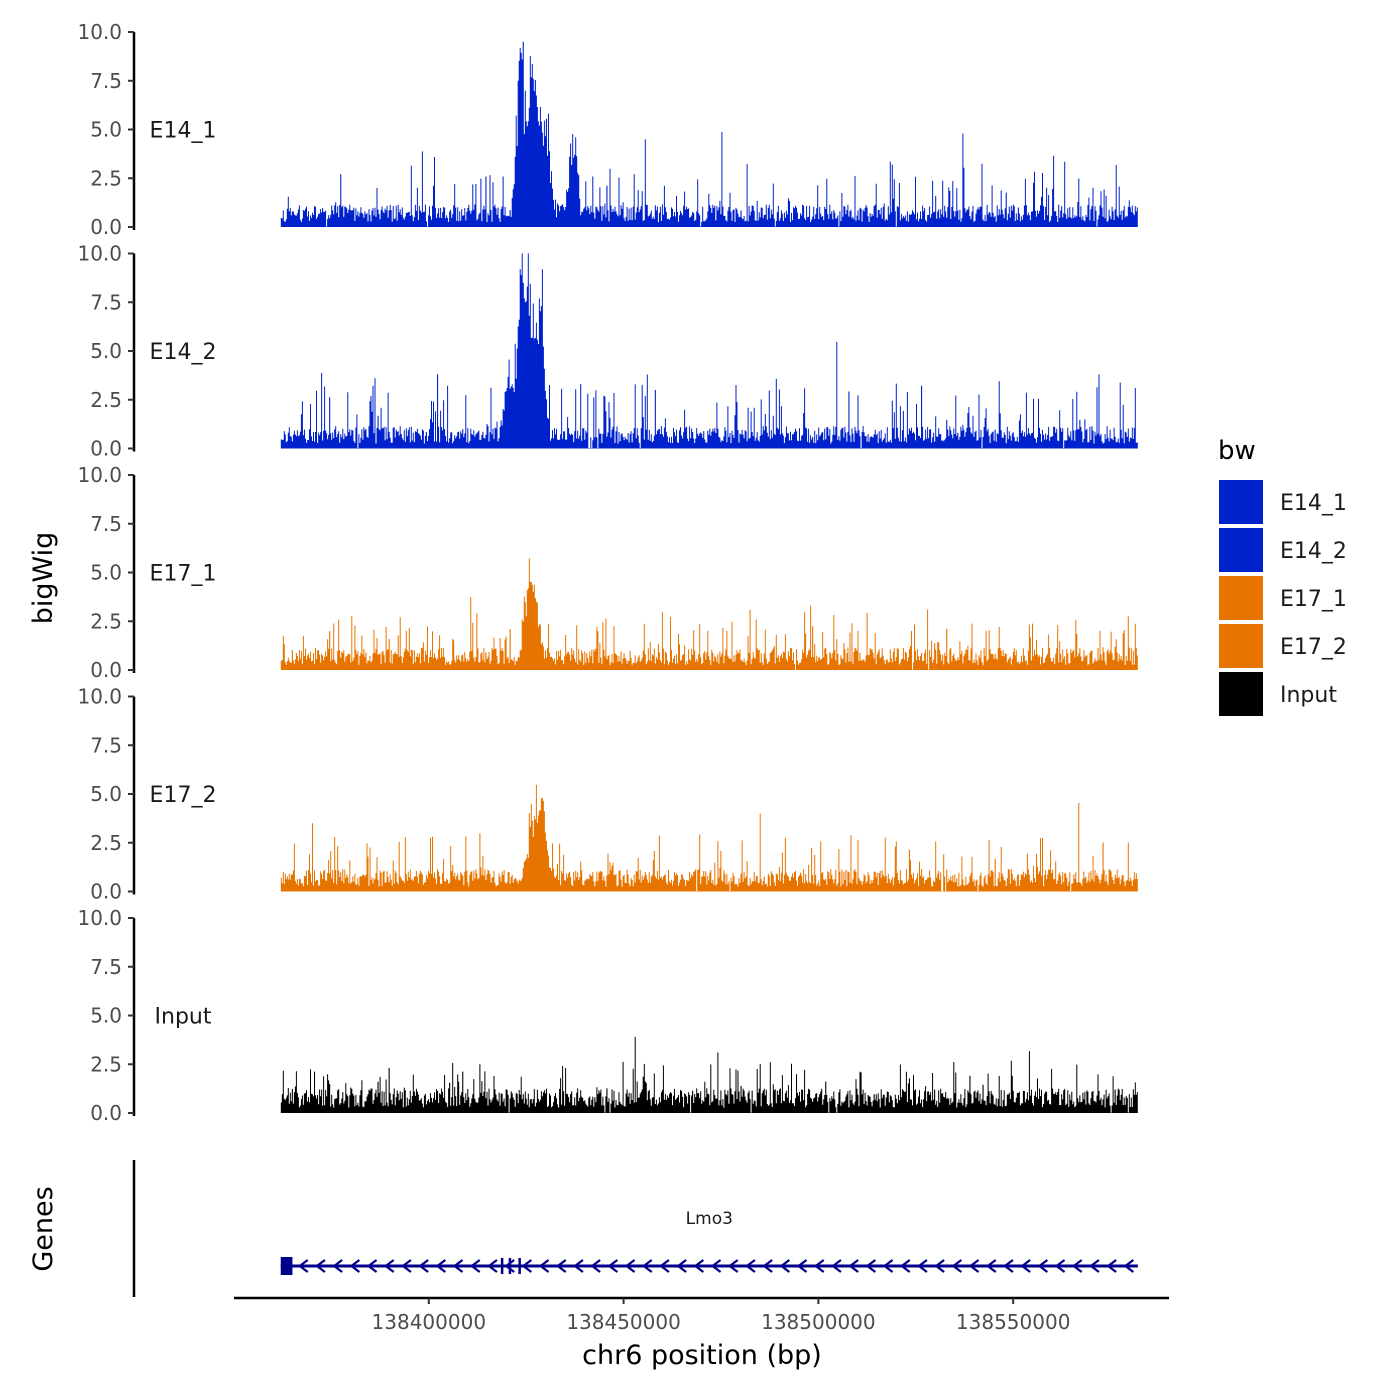 Image resolution: width=1400 pixels, height=1400 pixels. I want to click on legend-title: bw, so click(1237, 451).